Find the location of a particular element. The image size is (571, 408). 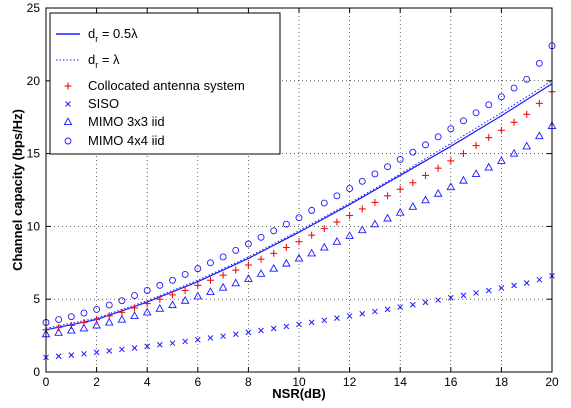

legend-item: MIMO 3x3 iid is located at coordinates (114, 121).